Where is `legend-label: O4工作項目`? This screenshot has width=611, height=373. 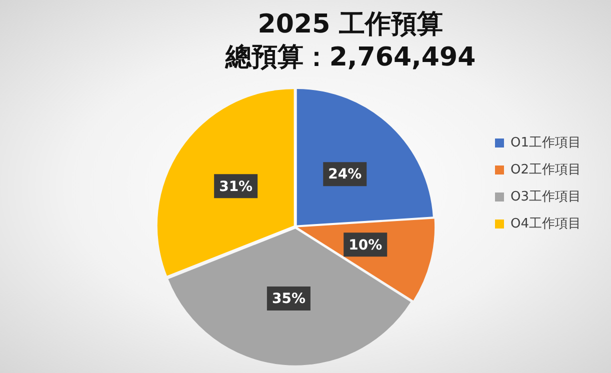 legend-label: O4工作項目 is located at coordinates (546, 224).